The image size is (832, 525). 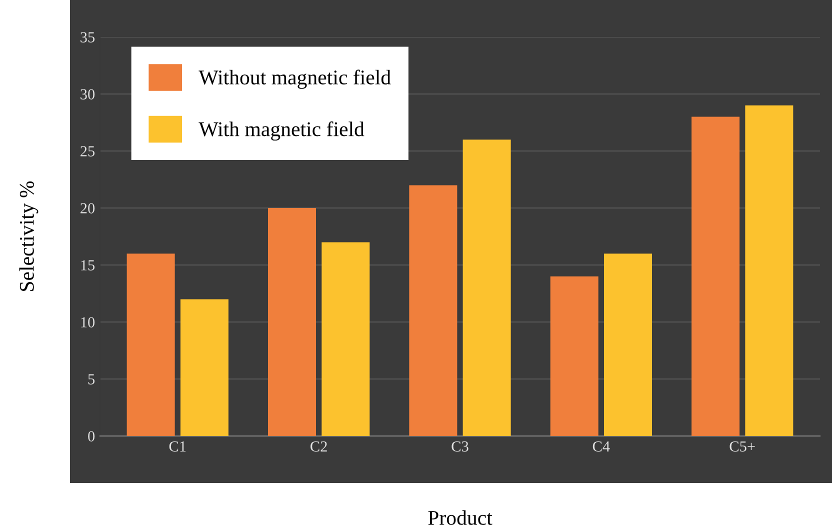 I want to click on y-tick-label: 30, so click(x=87, y=94).